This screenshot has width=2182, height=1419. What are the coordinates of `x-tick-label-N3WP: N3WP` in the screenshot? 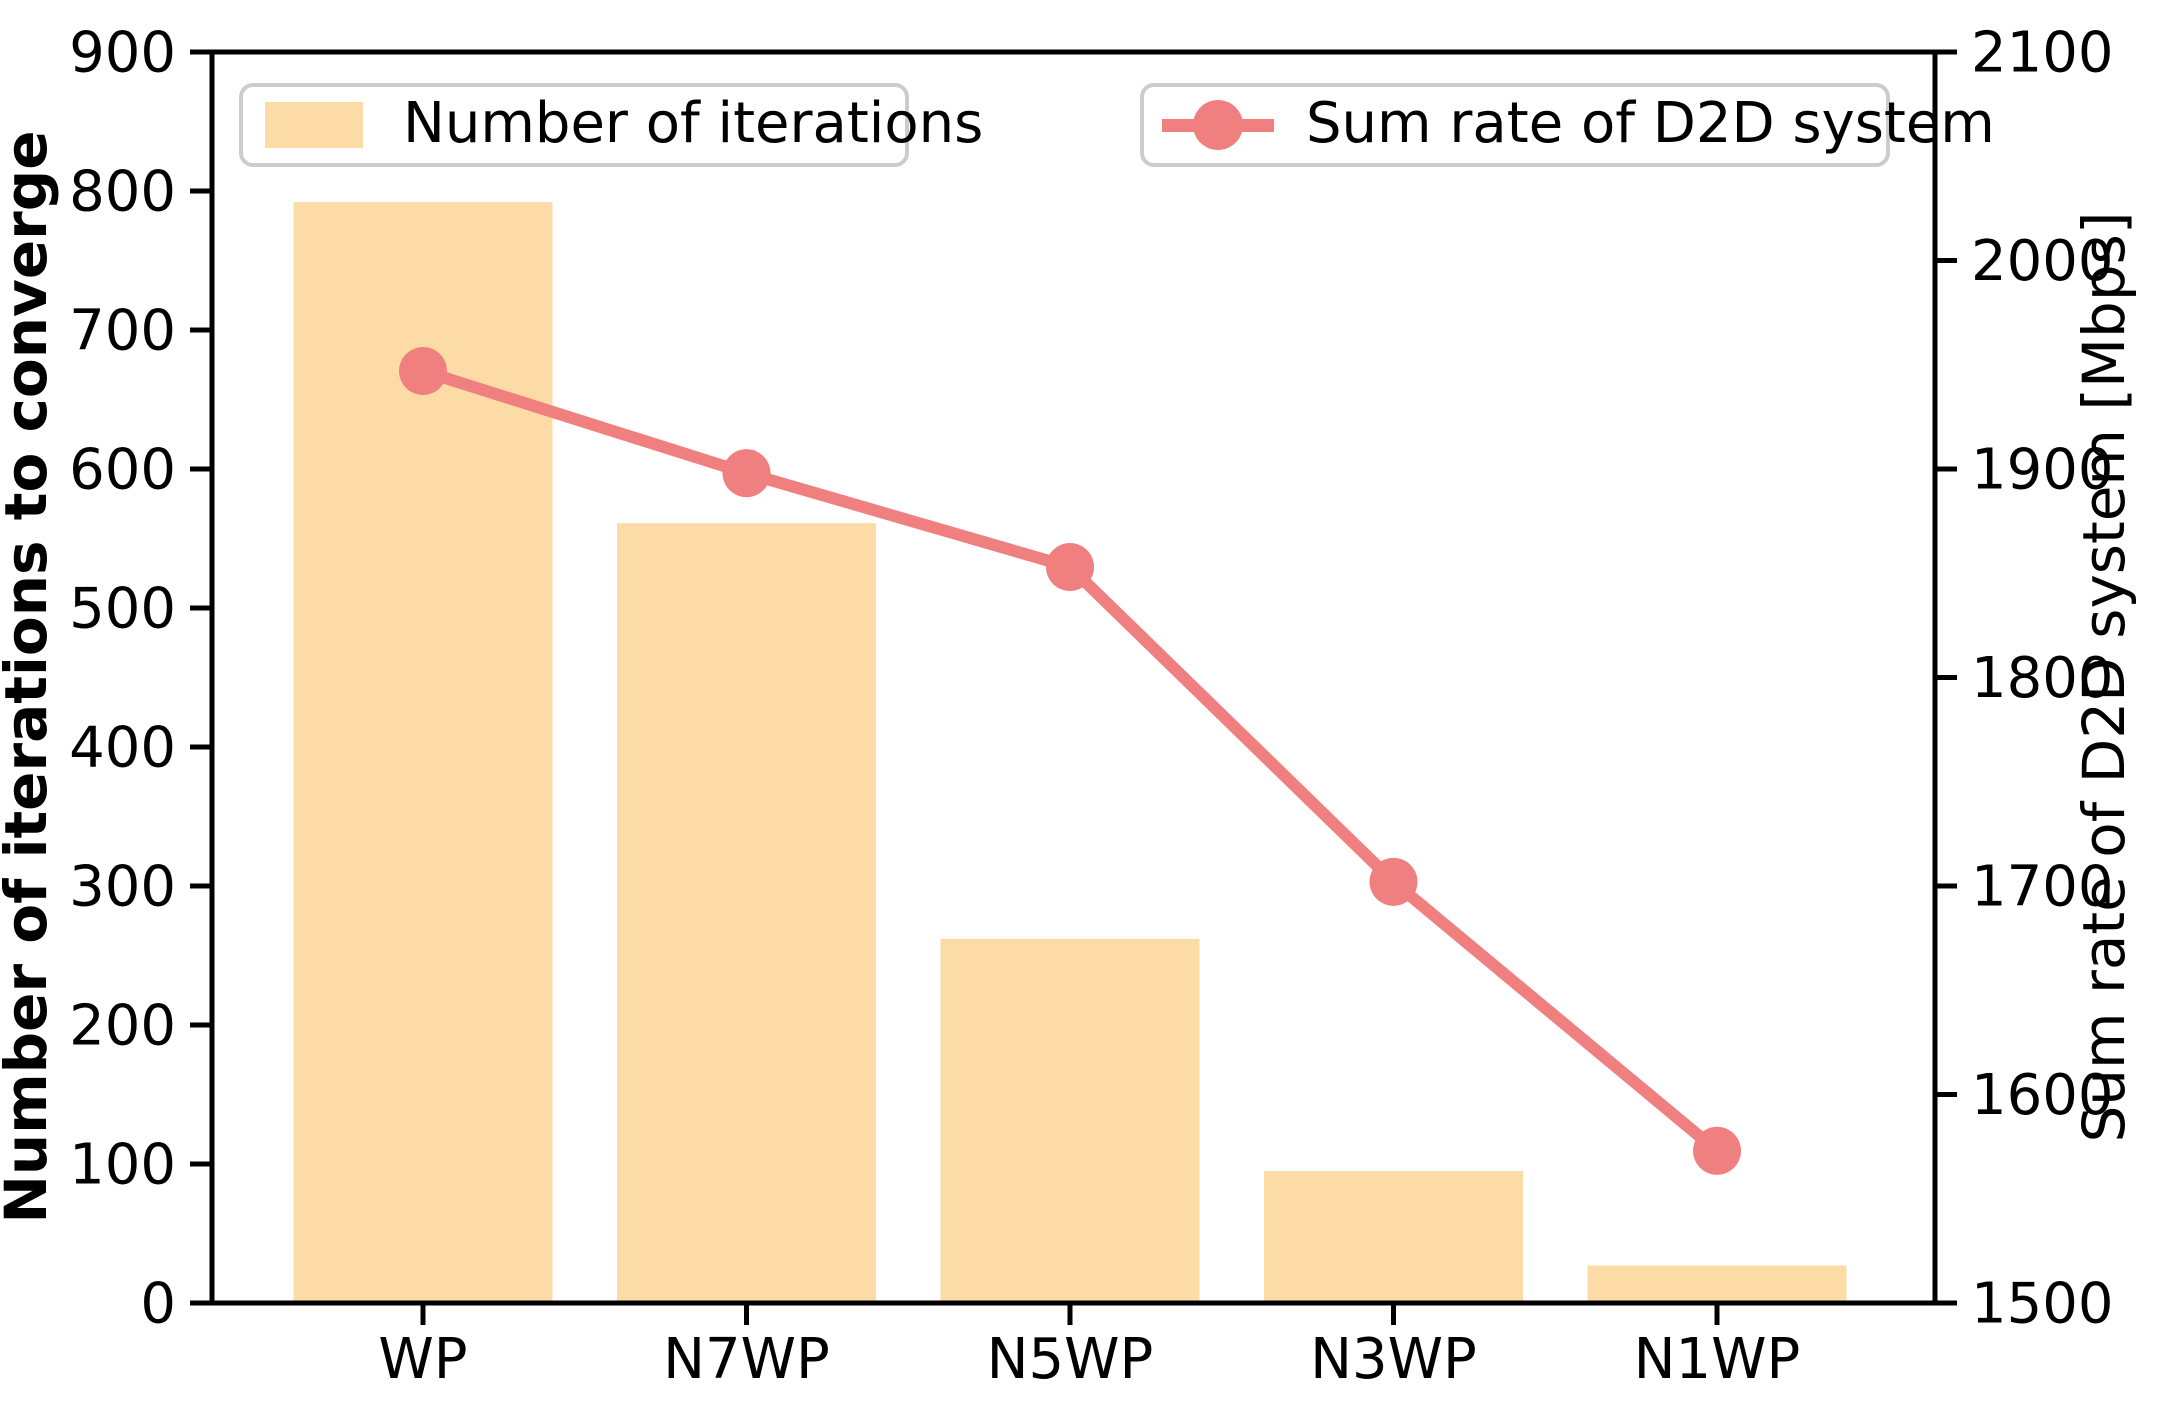 It's located at (1393, 1359).